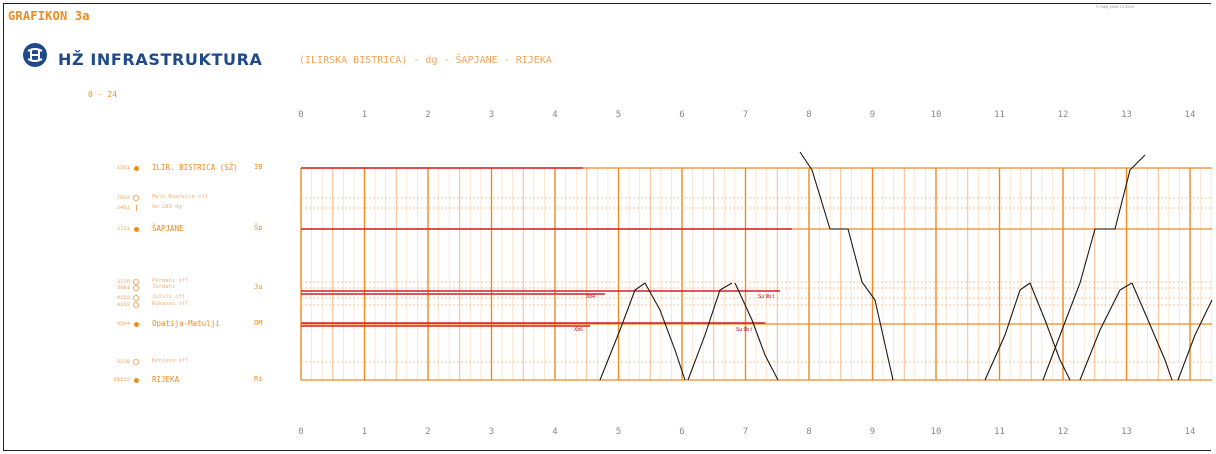  I want to click on station-name: Krnjevo ofl, so click(170, 361).